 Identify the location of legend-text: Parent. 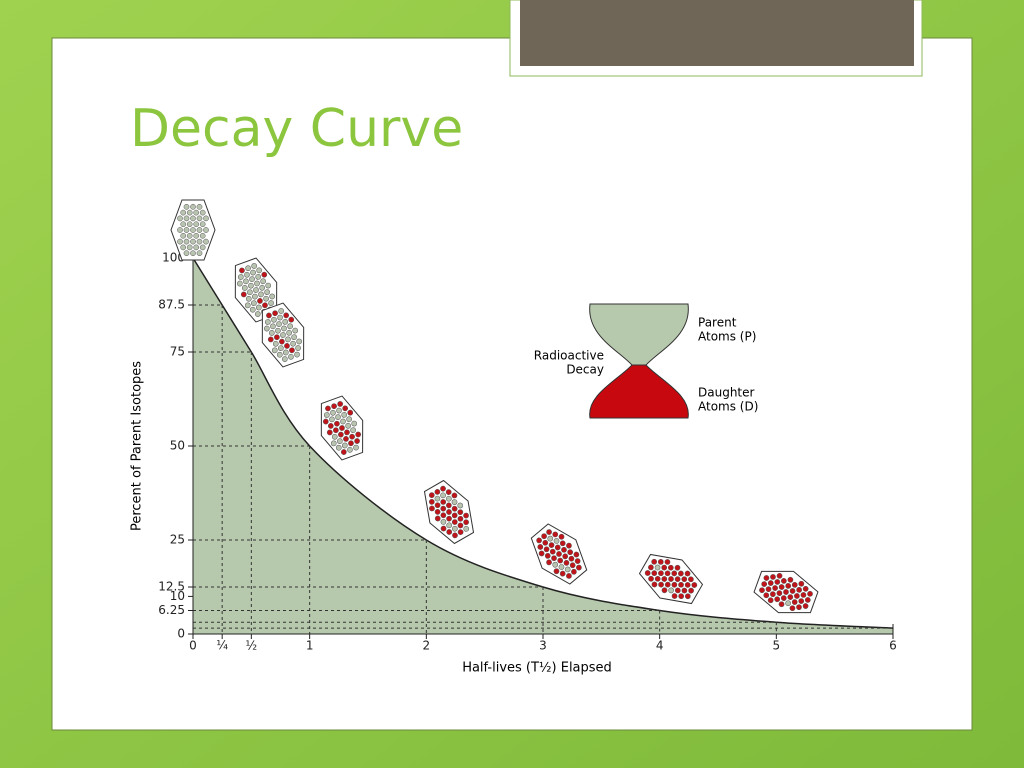
(717, 323).